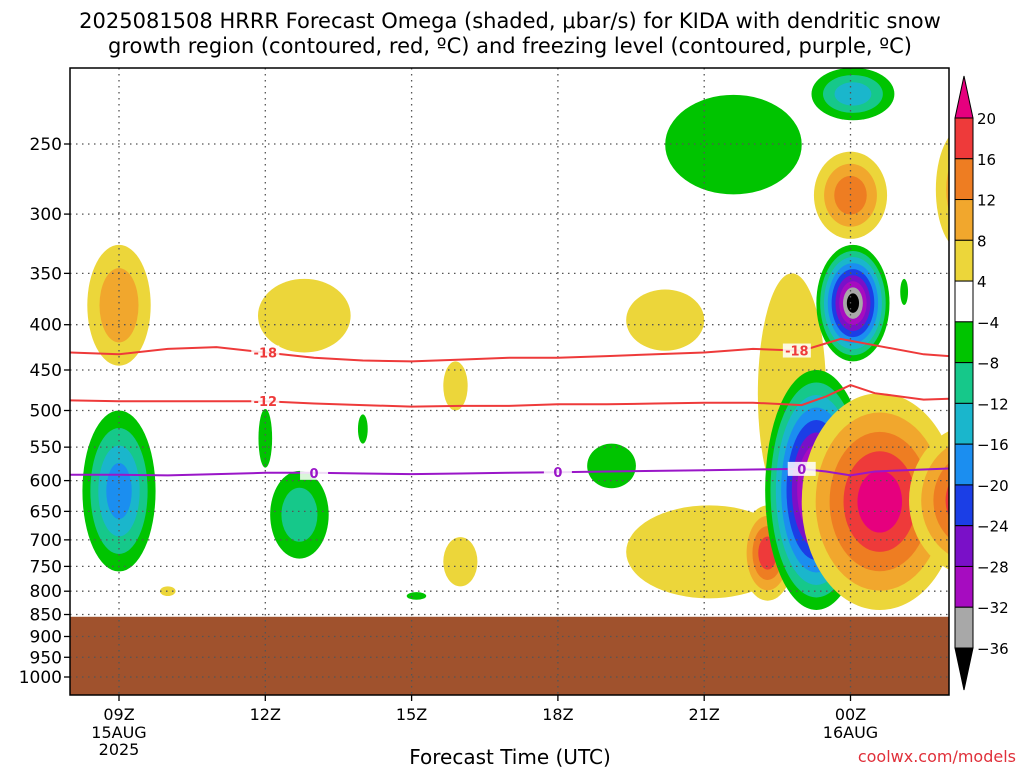 The image size is (1024, 772). What do you see at coordinates (557, 714) in the screenshot?
I see `x-tick-label-18Z: 18Z` at bounding box center [557, 714].